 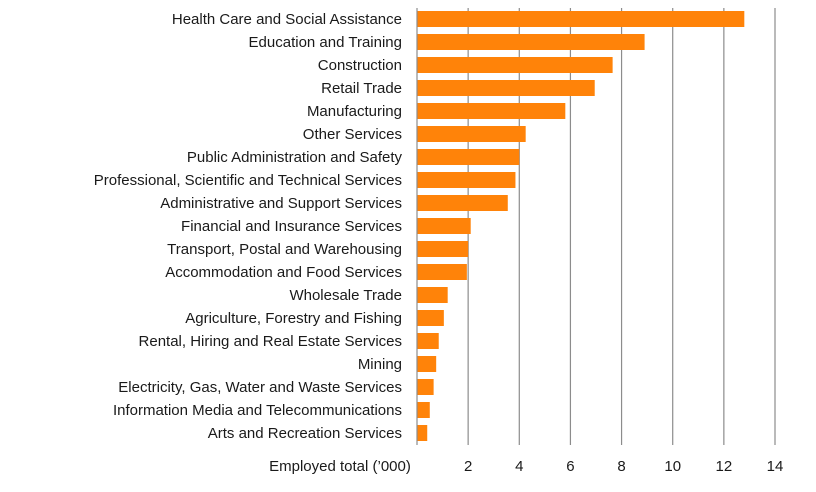 What do you see at coordinates (340, 466) in the screenshot?
I see `x-axis-title: Employed total (’000)` at bounding box center [340, 466].